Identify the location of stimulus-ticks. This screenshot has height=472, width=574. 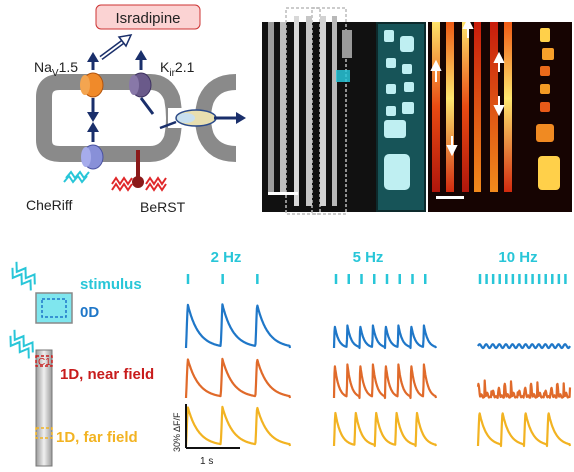
(376, 279).